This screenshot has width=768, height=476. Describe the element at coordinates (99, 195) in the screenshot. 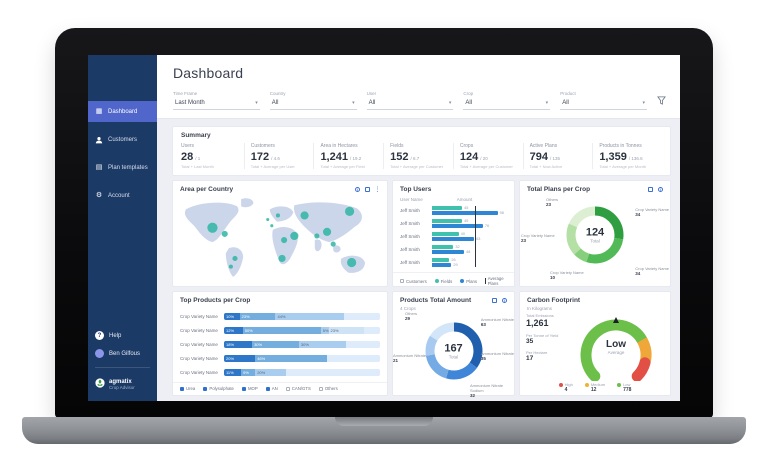

I see `gear-icon: ⚙` at that location.